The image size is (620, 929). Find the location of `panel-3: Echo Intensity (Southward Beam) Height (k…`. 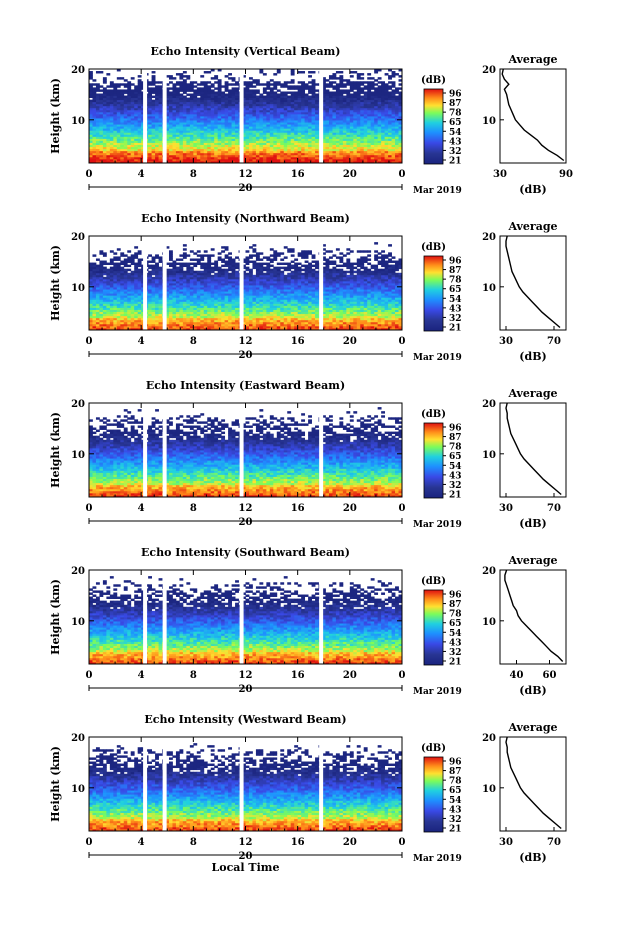

panel-3: Echo Intensity (Southward Beam) Height (k… is located at coordinates (308, 621).